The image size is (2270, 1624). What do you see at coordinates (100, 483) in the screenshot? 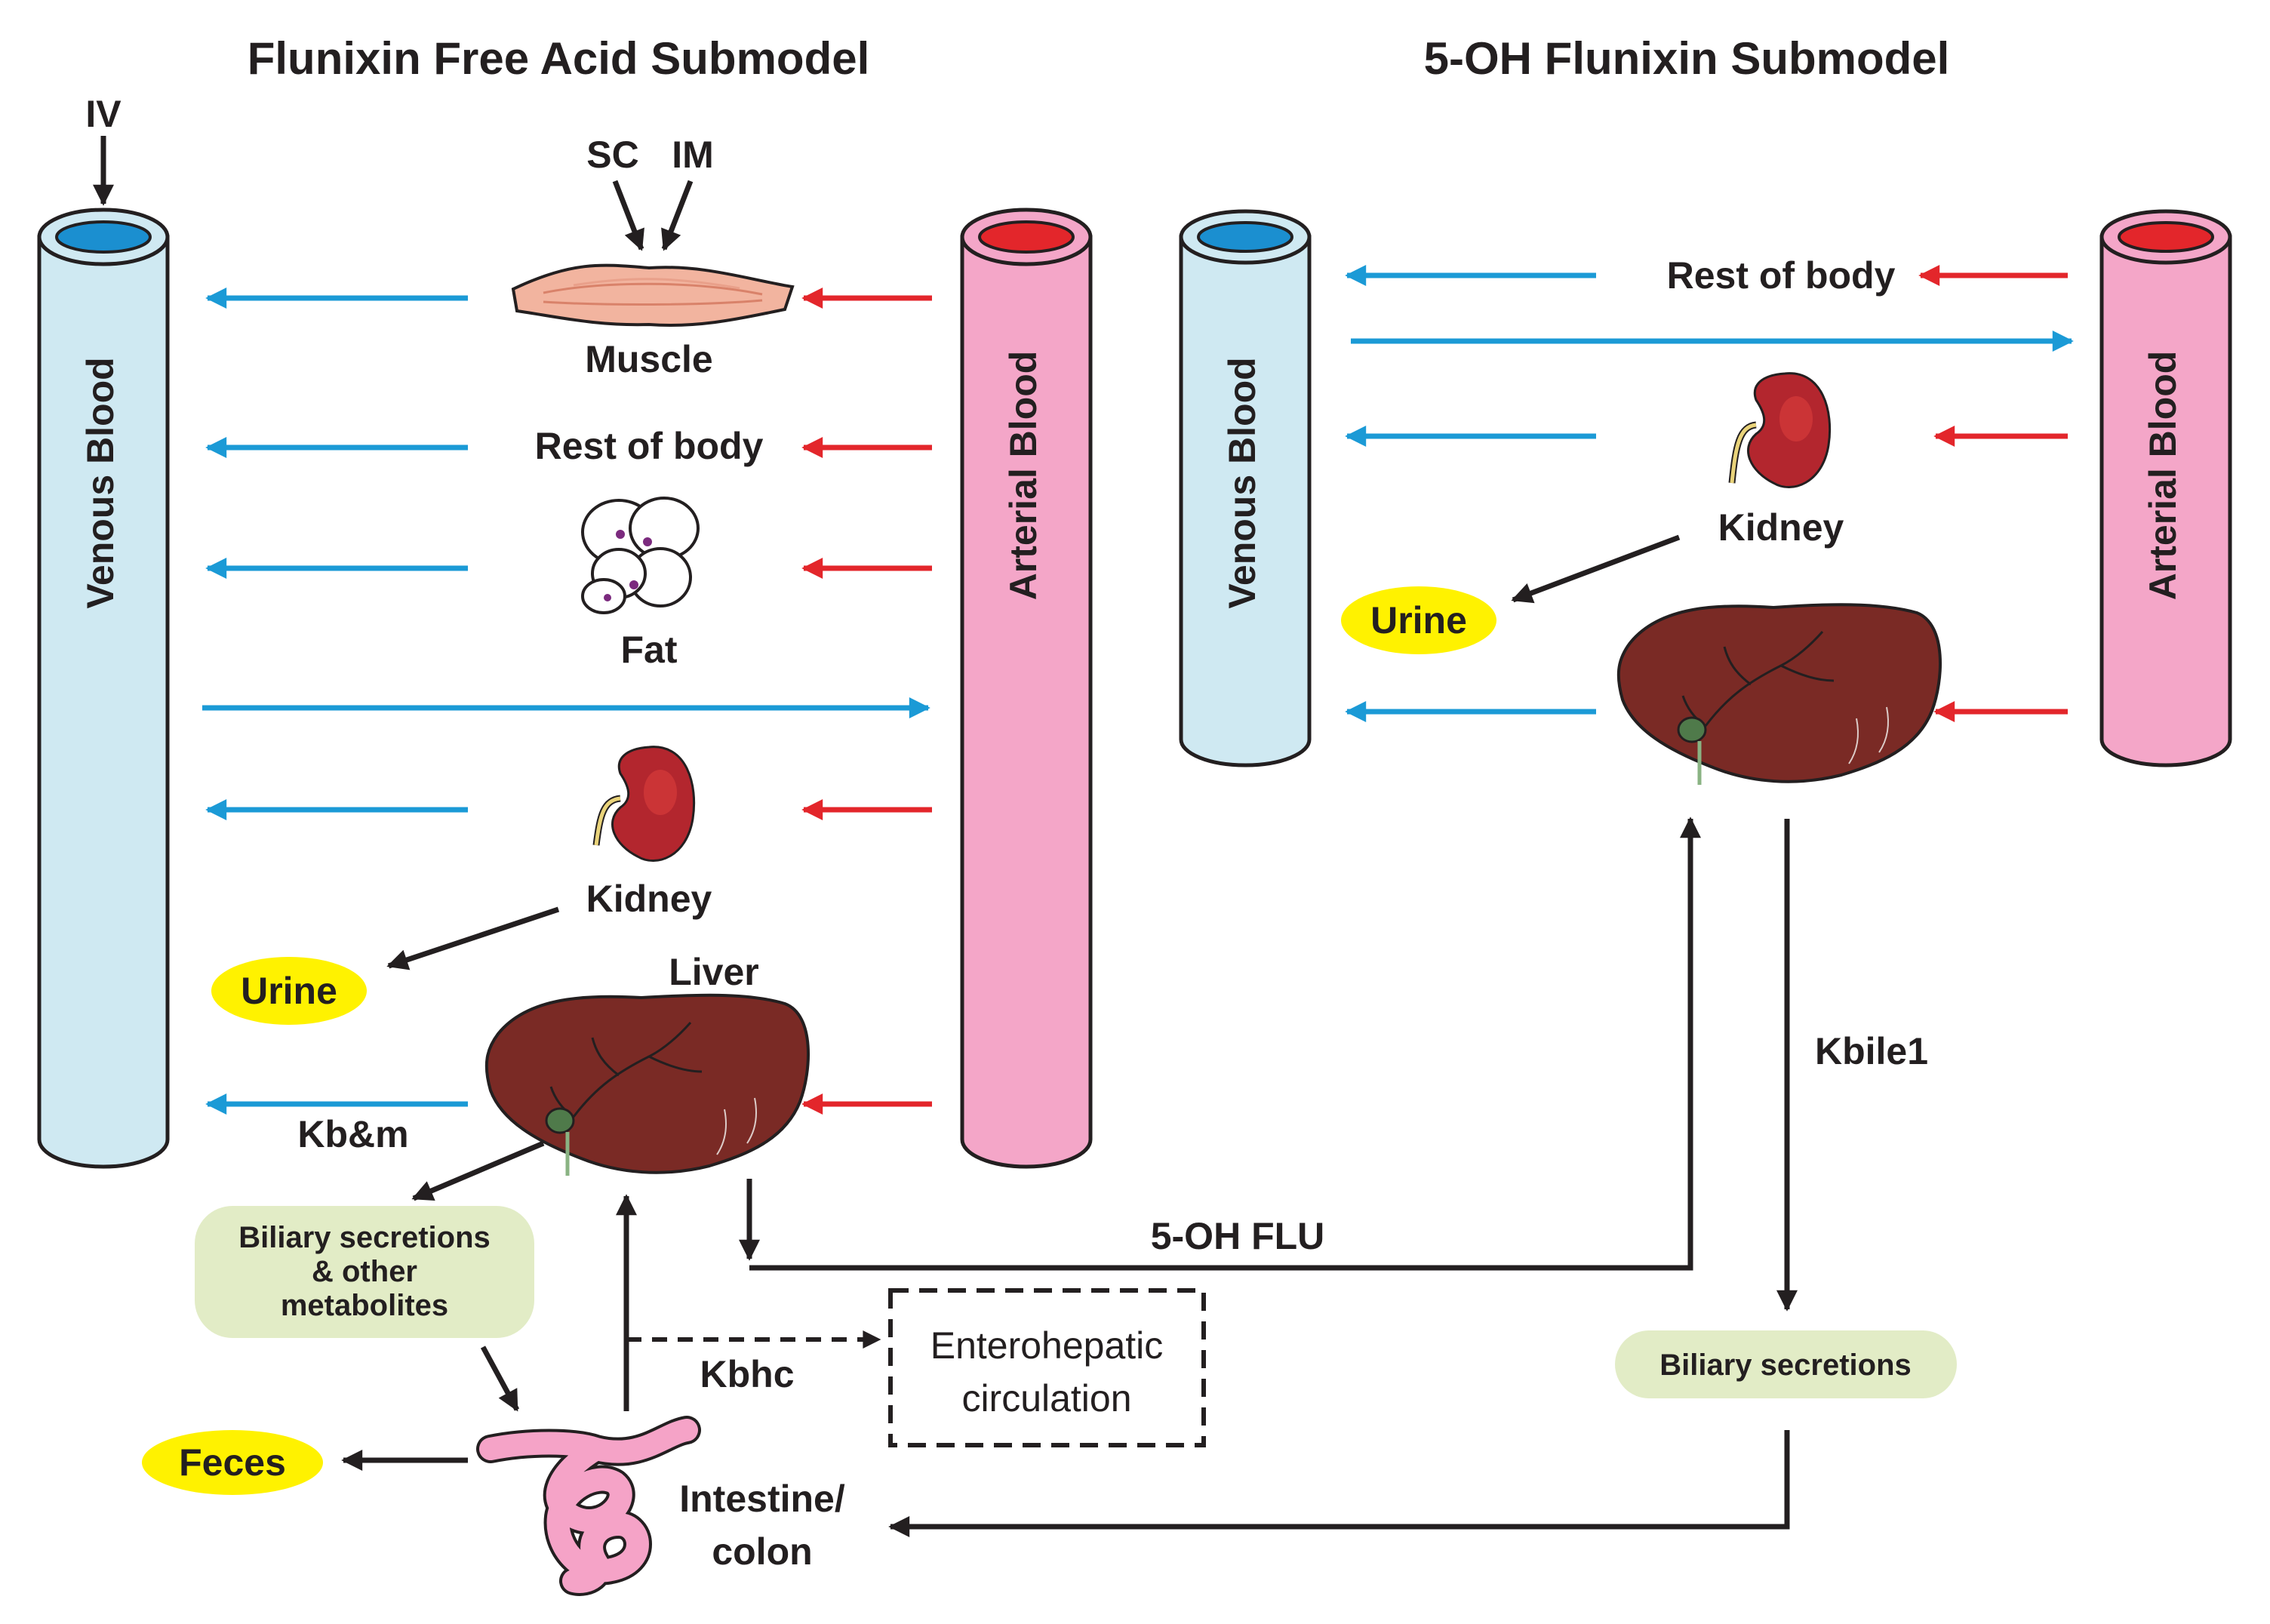
I see `left-venous-blood-label: Venous Blood` at bounding box center [100, 483].